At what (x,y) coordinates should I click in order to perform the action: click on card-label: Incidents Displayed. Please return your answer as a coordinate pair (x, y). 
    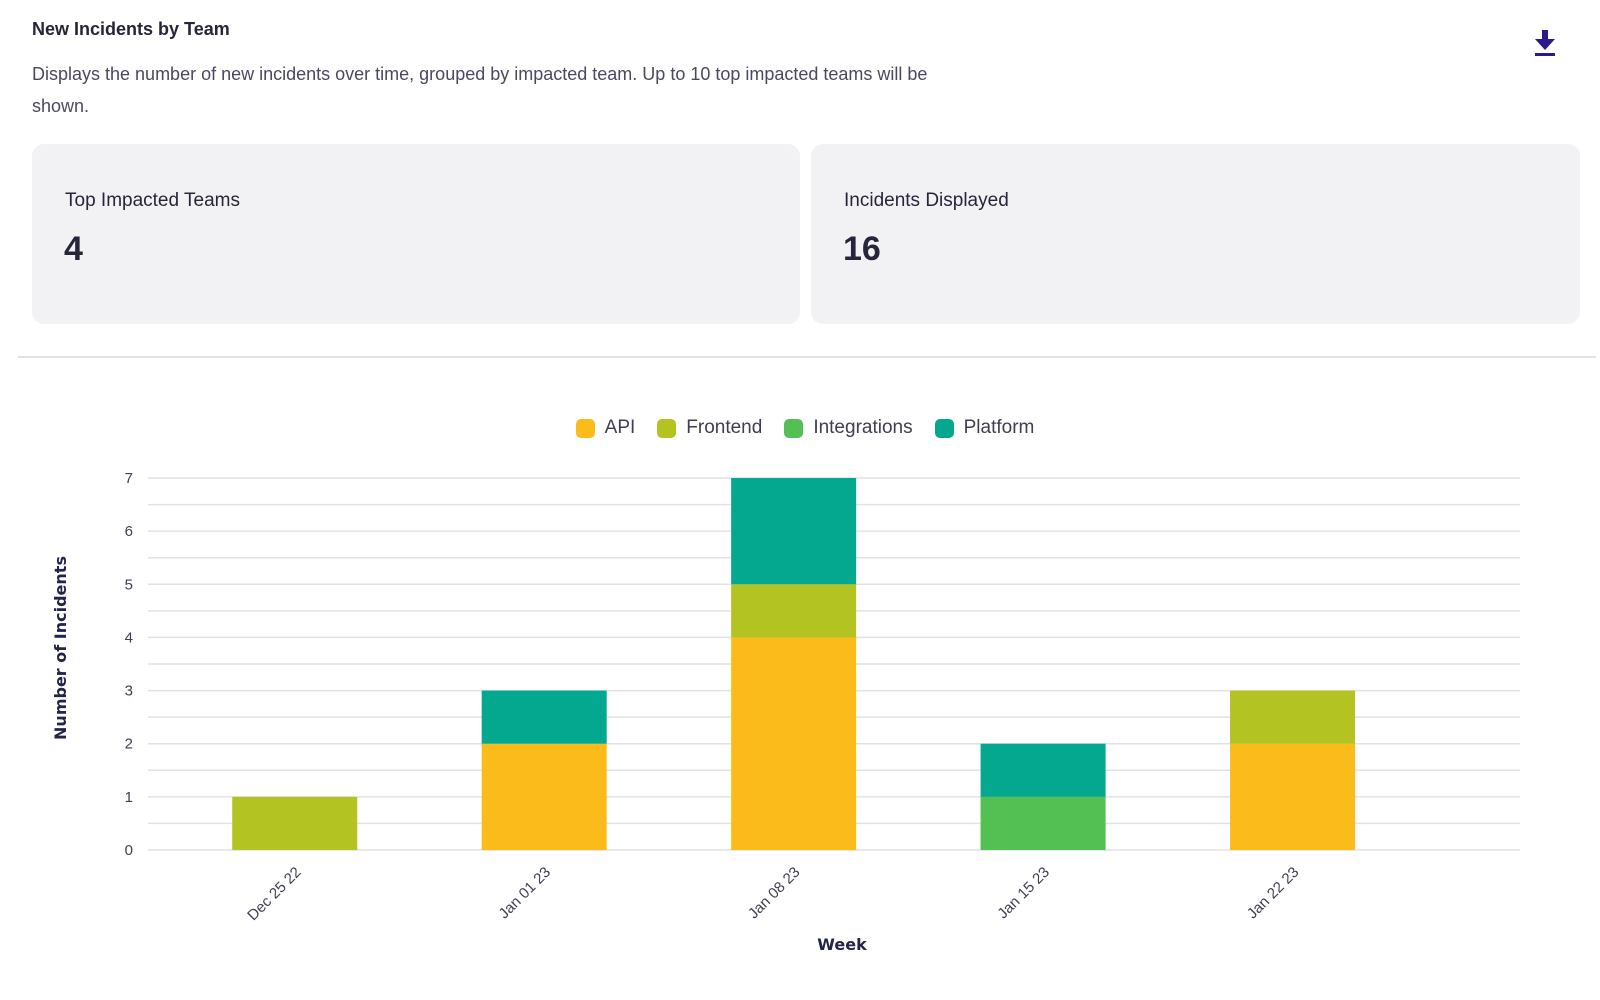
    Looking at the image, I should click on (926, 200).